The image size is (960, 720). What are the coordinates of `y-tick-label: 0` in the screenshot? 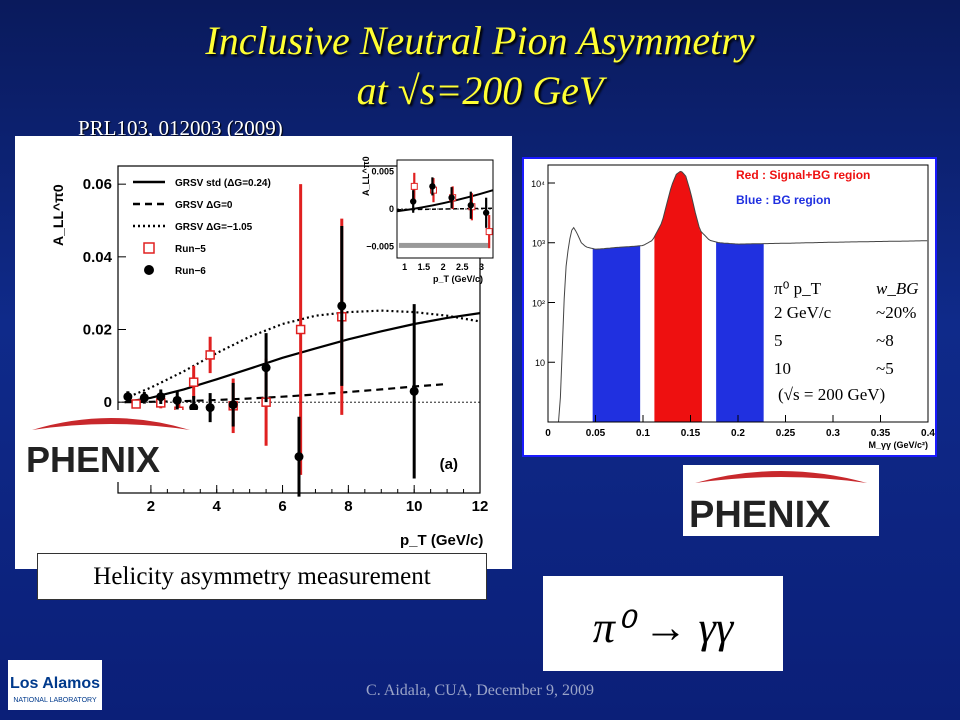 It's located at (108, 402).